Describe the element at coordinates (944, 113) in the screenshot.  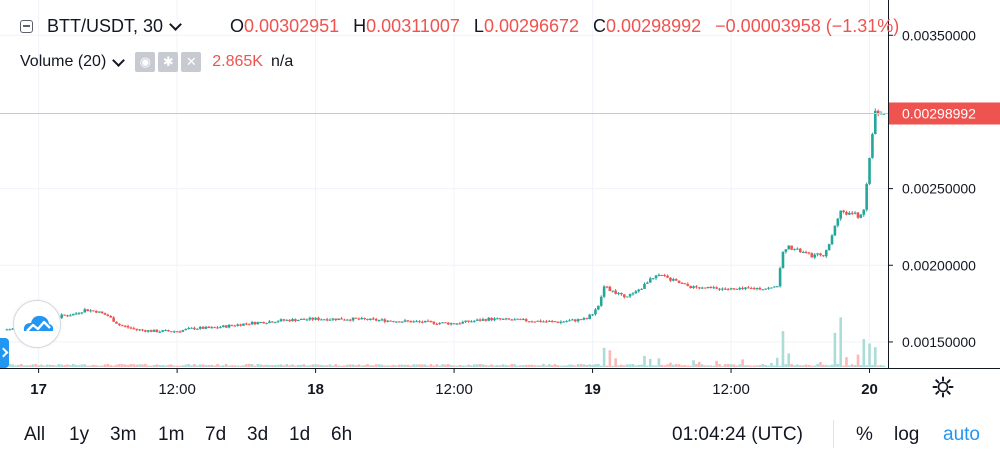
I see `last-price-tag` at that location.